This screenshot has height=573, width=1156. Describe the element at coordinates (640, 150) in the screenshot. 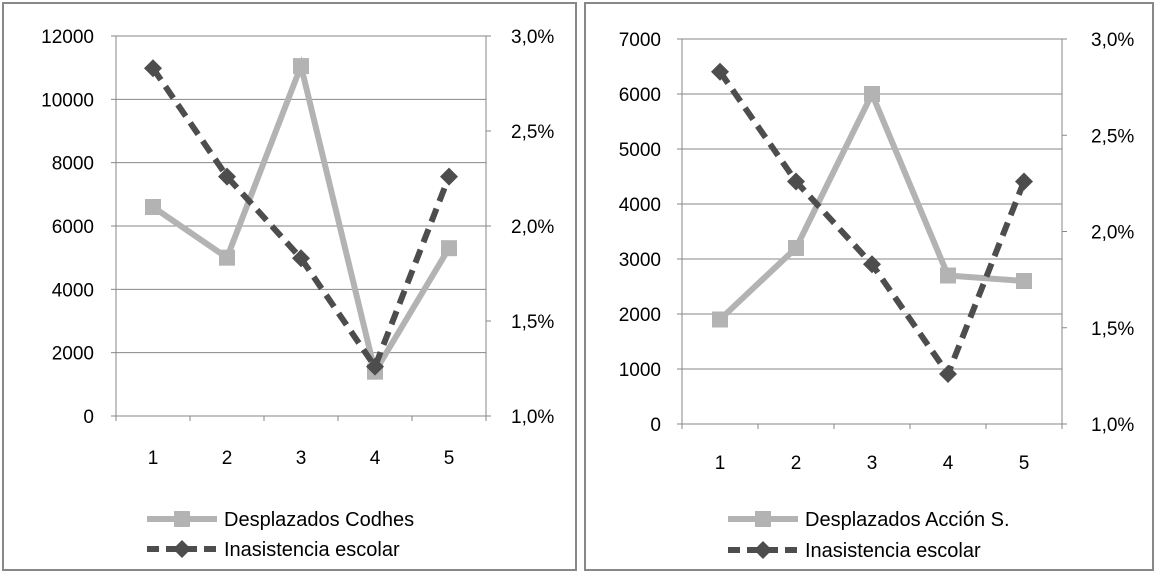

I see `y-left-tick-label: 5000` at that location.